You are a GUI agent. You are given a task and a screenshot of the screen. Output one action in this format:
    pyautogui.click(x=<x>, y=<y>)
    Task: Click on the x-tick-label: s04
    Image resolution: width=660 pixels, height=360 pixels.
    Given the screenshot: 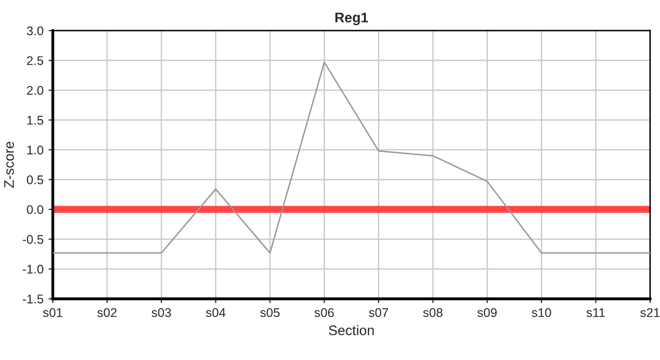 What is the action you would take?
    pyautogui.click(x=216, y=313)
    